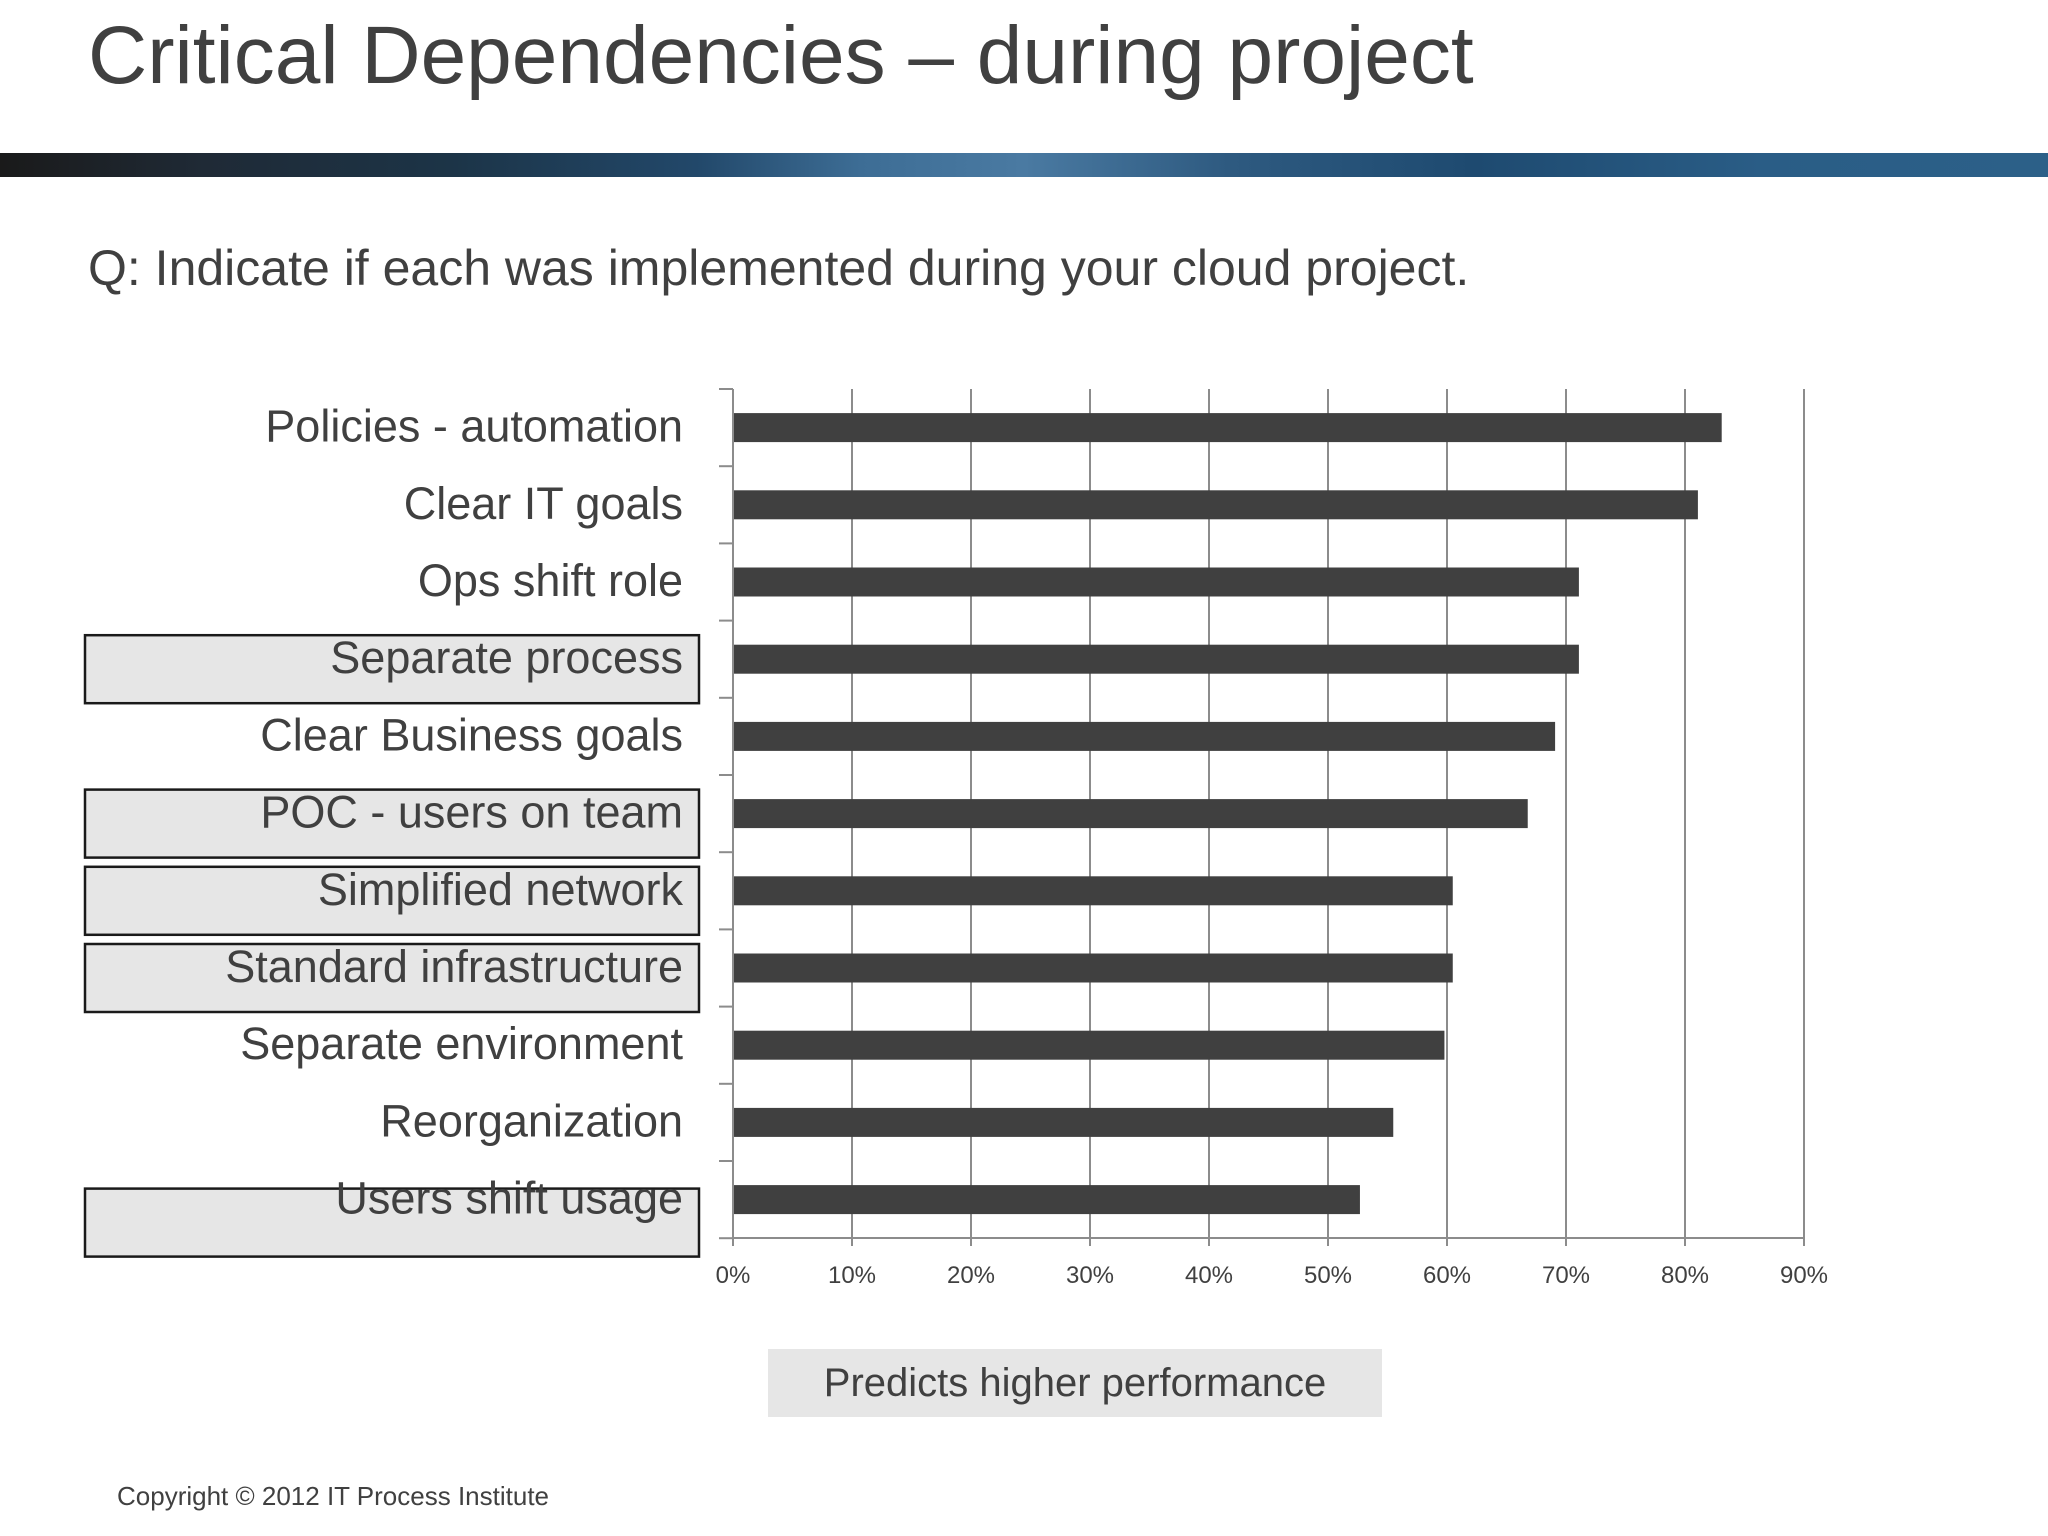 This screenshot has height=1536, width=2048. I want to click on x-tick-label: 50%, so click(1328, 1275).